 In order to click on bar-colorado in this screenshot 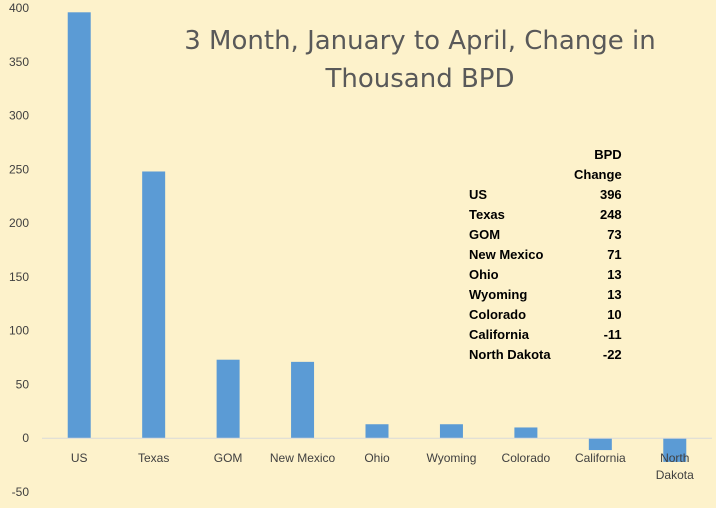, I will do `click(526, 433)`.